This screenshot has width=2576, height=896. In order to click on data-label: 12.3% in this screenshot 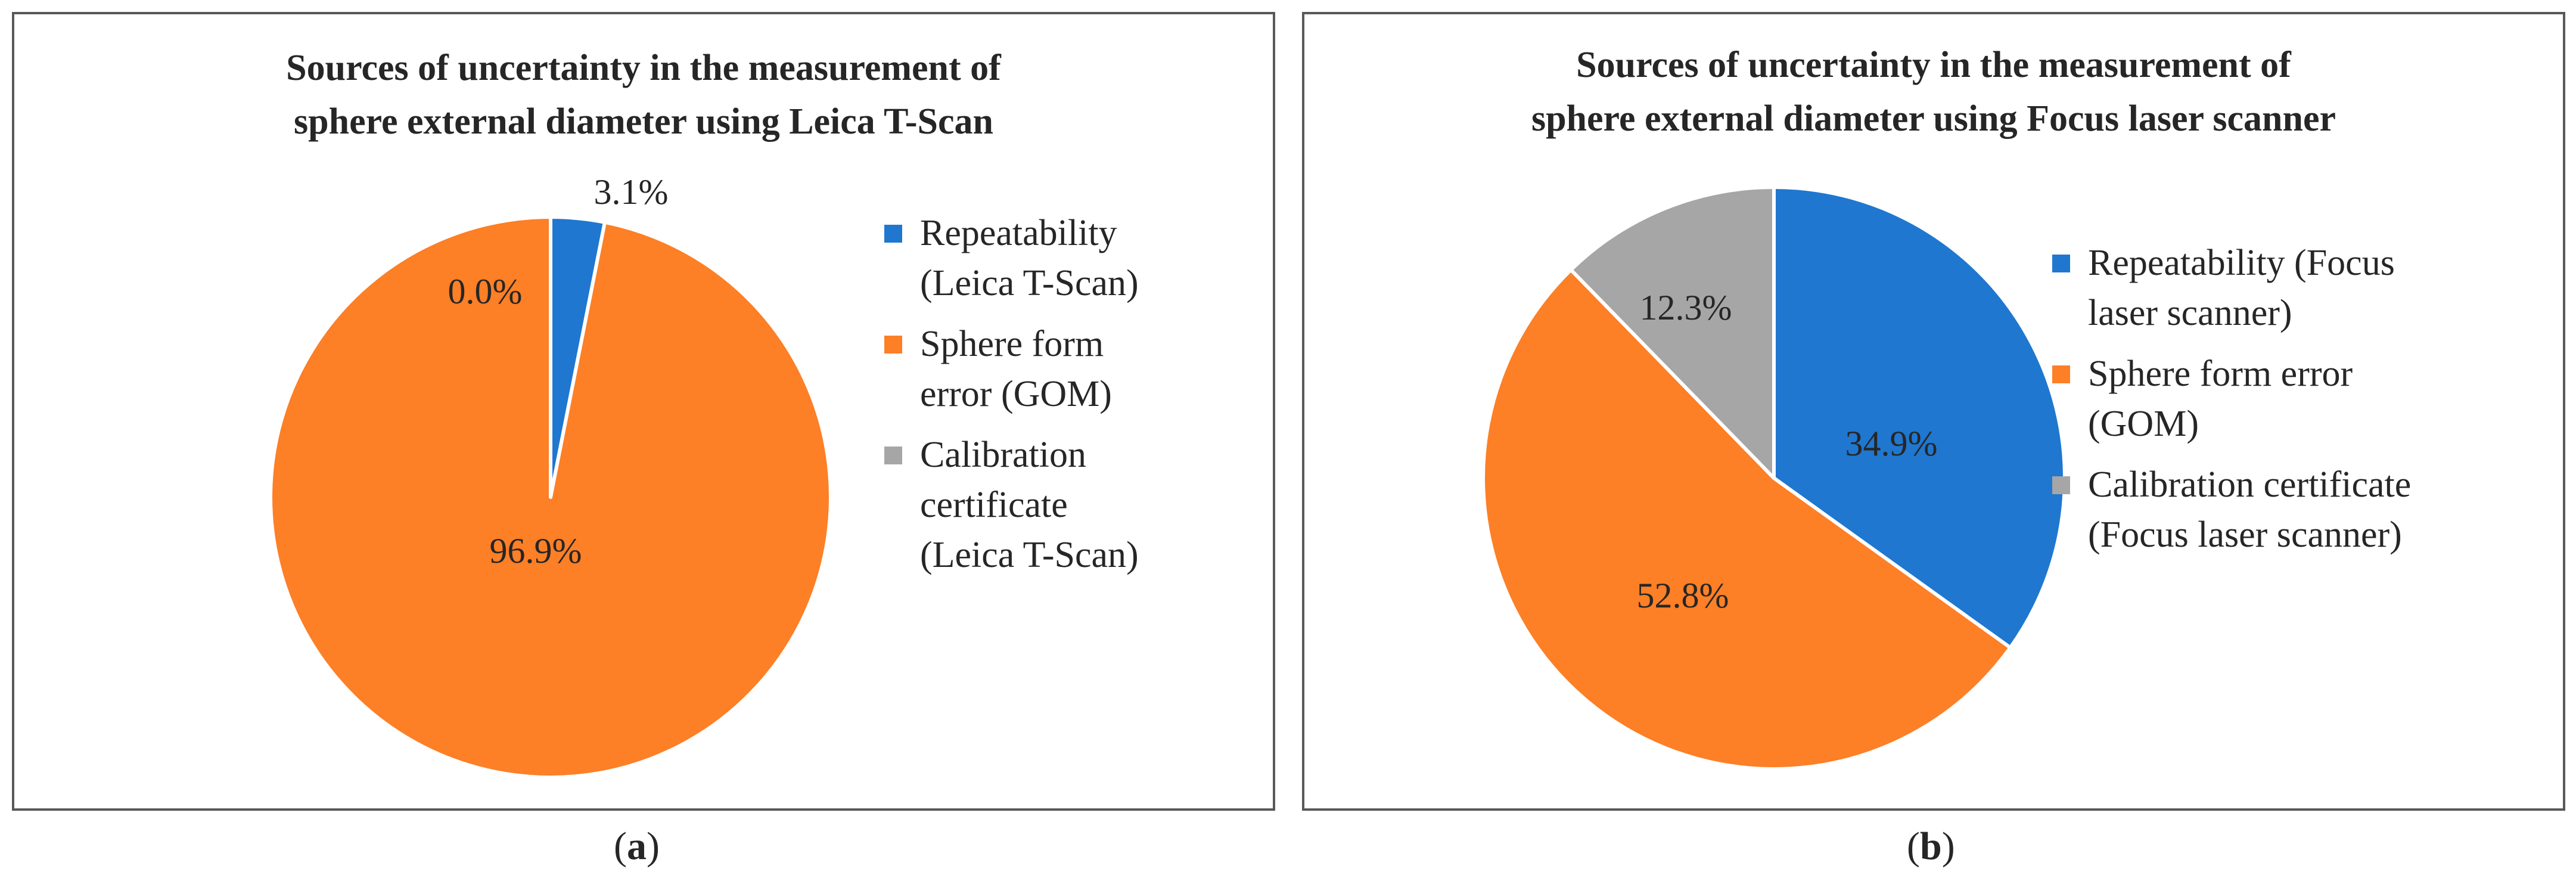, I will do `click(1686, 307)`.